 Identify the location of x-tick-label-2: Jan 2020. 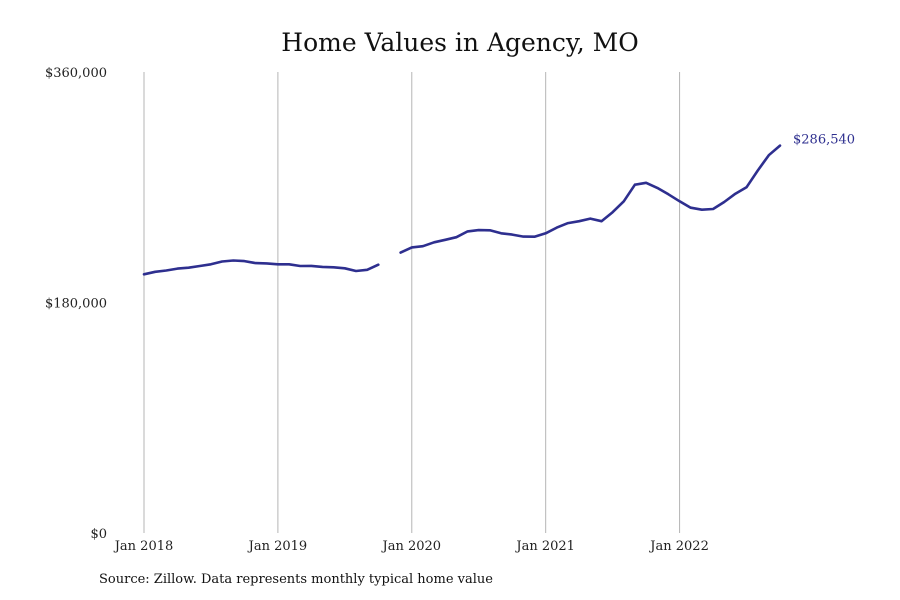
(411, 546).